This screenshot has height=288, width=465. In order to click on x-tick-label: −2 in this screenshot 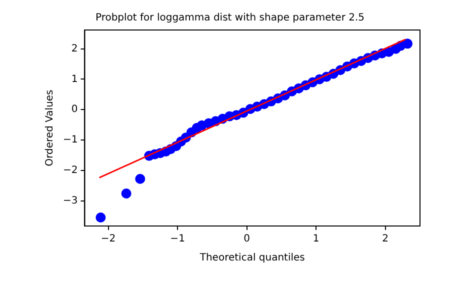, I will do `click(108, 239)`.